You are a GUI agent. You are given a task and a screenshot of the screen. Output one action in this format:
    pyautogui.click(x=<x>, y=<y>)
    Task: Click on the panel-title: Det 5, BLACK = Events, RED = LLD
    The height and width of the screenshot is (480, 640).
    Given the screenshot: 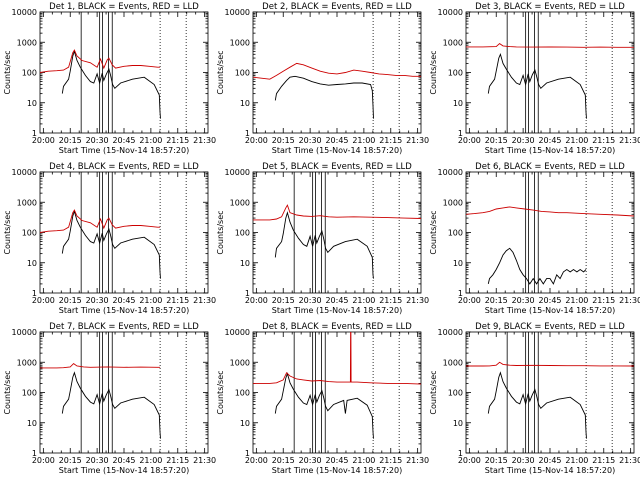 What is the action you would take?
    pyautogui.click(x=337, y=167)
    